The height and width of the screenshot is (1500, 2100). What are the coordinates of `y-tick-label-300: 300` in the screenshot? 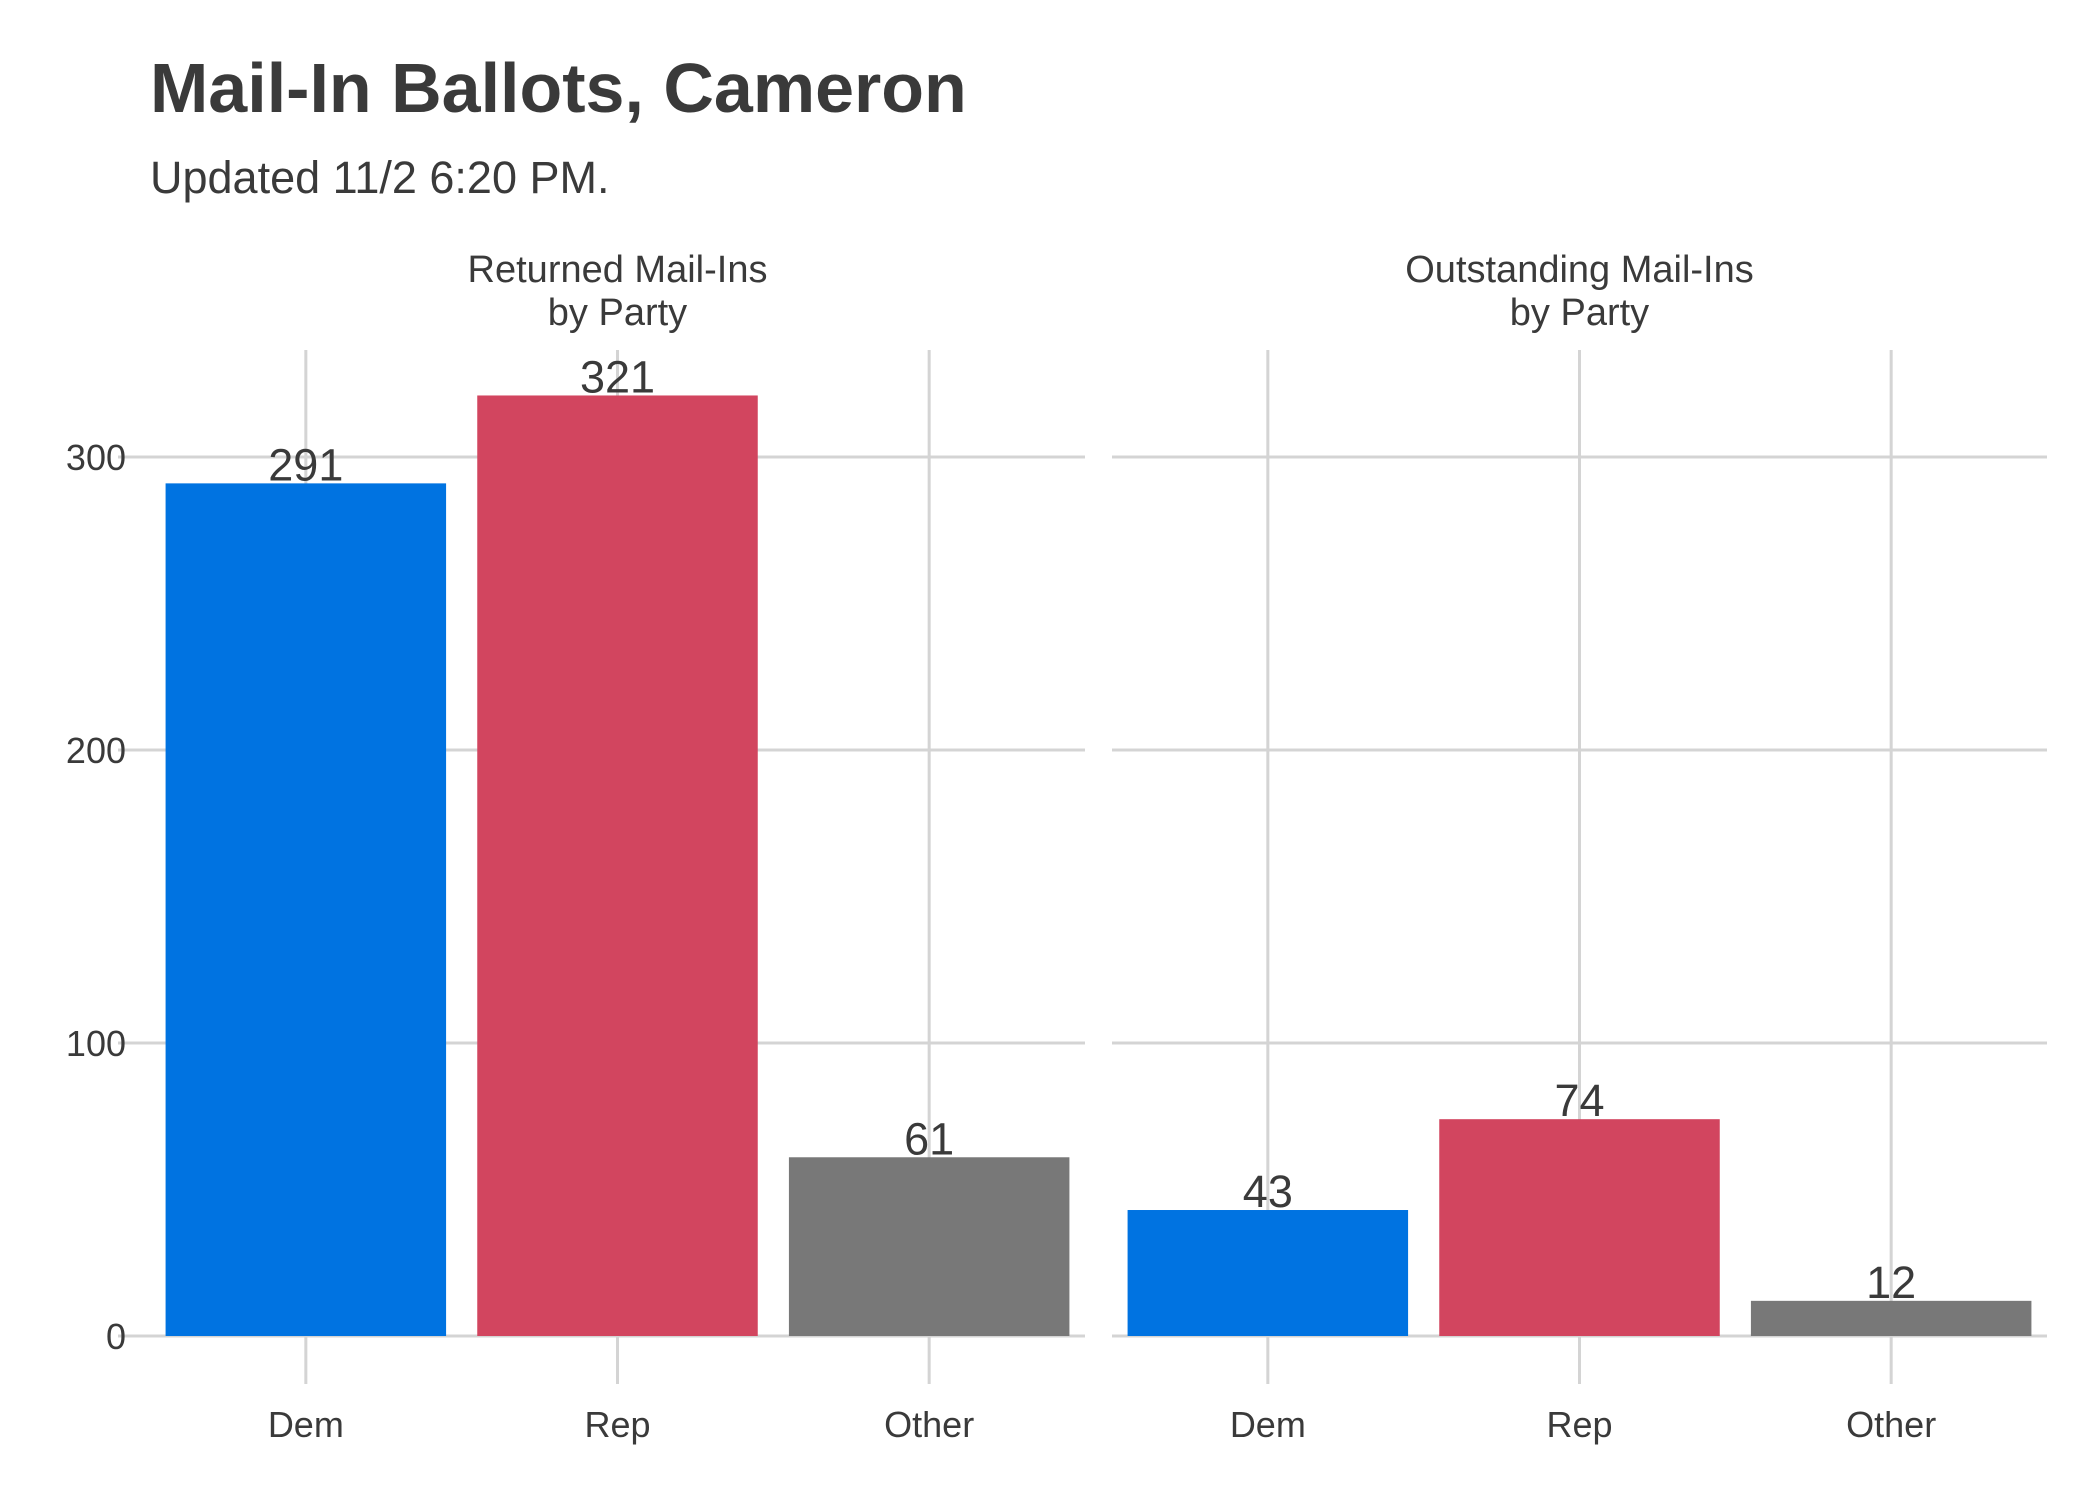 It's located at (96, 457).